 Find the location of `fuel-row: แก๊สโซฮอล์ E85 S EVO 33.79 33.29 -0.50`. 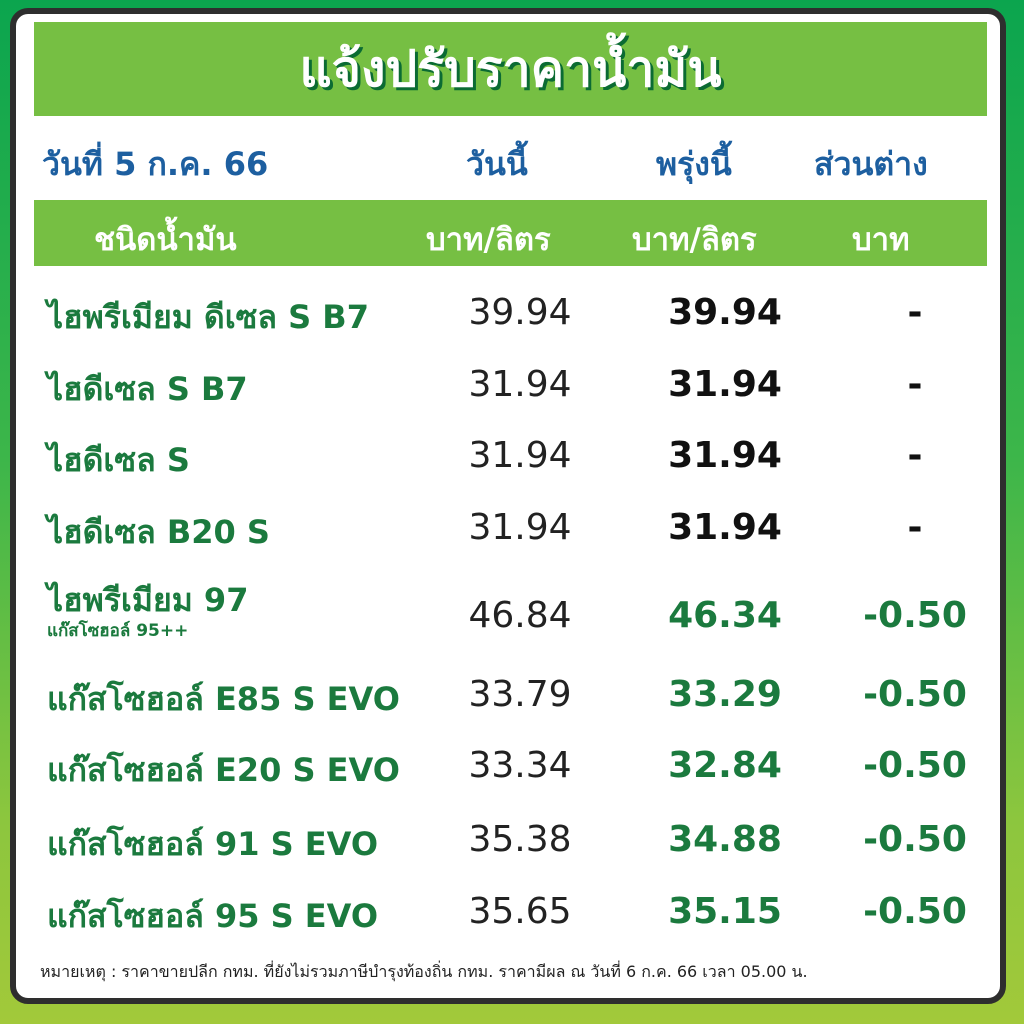

fuel-row: แก๊สโซฮอล์ E85 S EVO 33.79 33.29 -0.50 is located at coordinates (512, 704).